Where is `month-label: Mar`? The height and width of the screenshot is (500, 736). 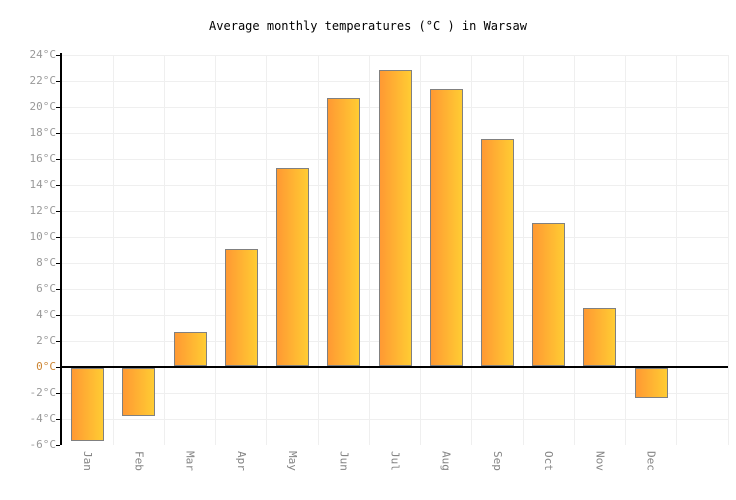 month-label: Mar is located at coordinates (190, 461).